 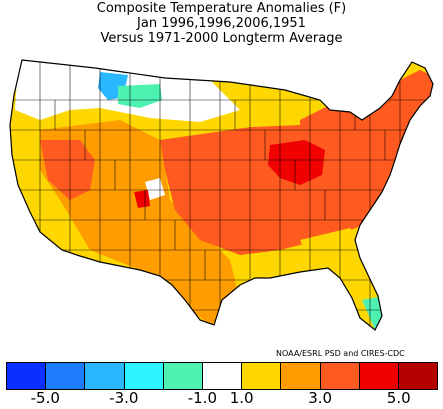 I want to click on map-subtitle: Jan 1996,1996,2006,1951, so click(x=221, y=23).